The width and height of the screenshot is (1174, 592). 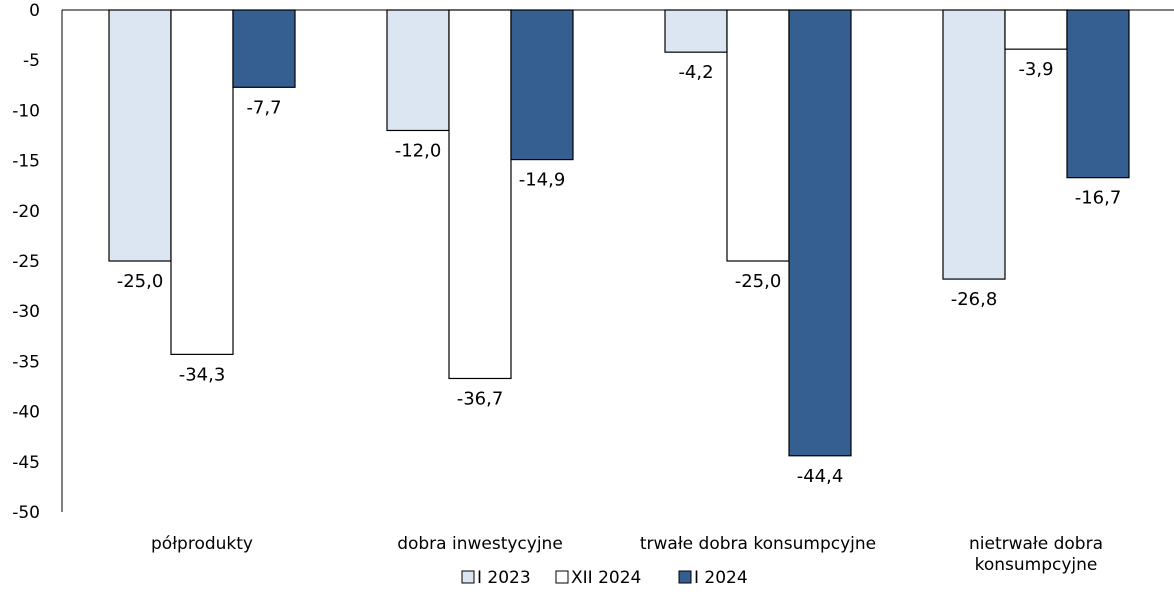 What do you see at coordinates (34, 11) in the screenshot?
I see `y-tick-label: 0` at bounding box center [34, 11].